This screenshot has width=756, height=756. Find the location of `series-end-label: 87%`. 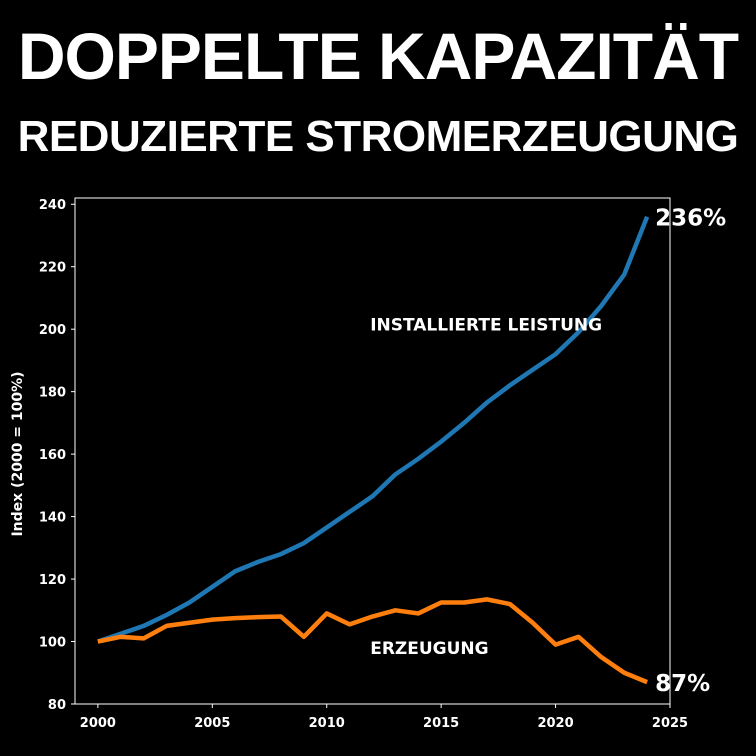

series-end-label: 87% is located at coordinates (682, 684).